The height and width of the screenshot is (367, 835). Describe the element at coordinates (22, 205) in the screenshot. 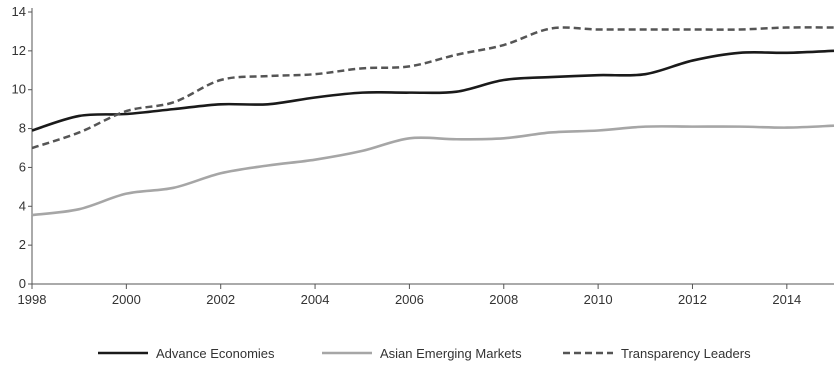

I see `y-tick-label: 4` at that location.